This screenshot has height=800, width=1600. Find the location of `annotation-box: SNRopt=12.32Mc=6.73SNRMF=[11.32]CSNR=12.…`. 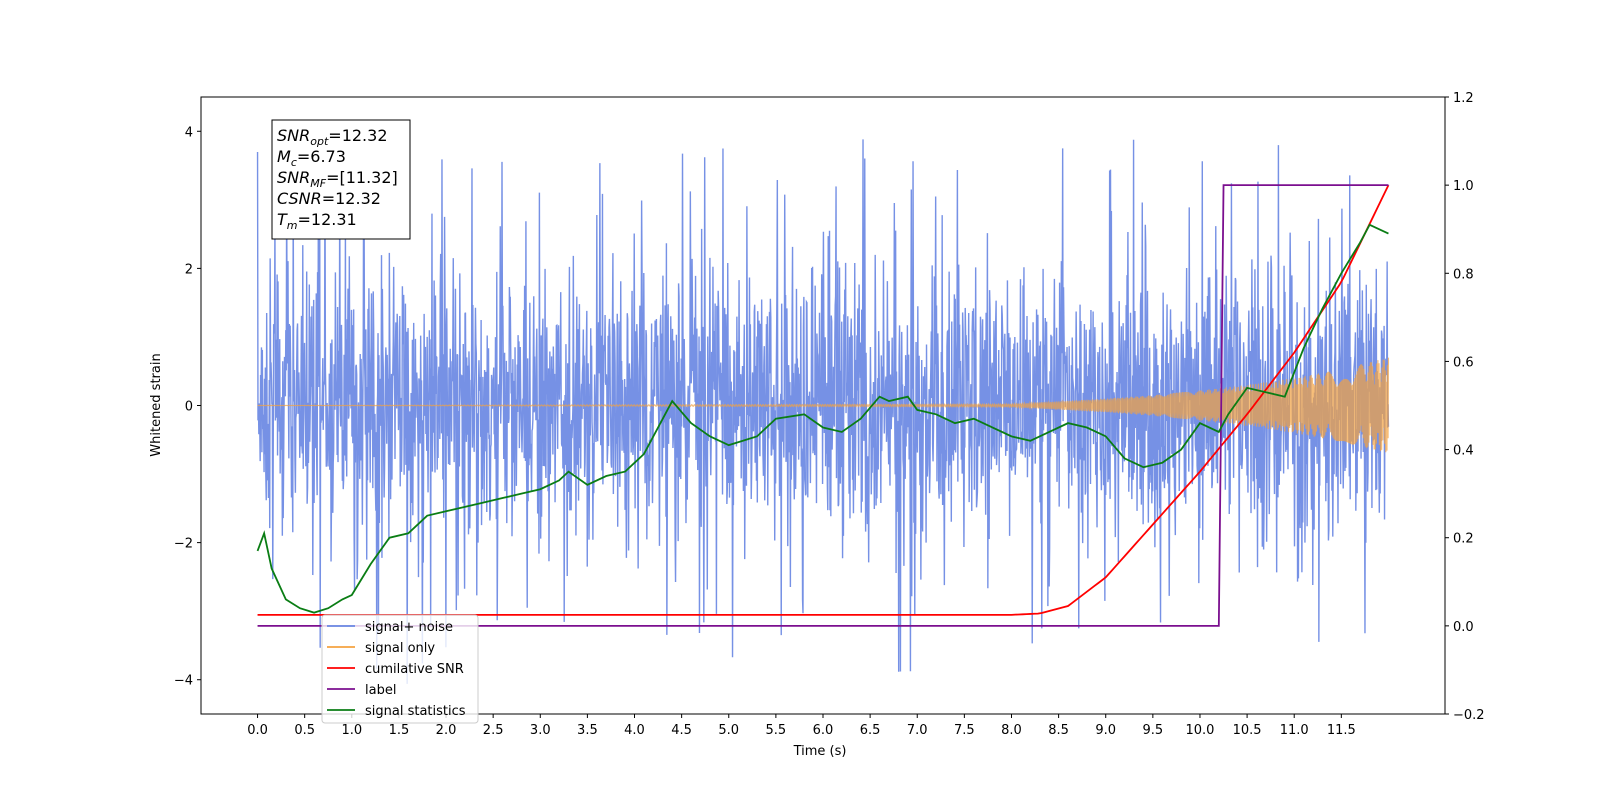

annotation-box: SNRopt=12.32Mc=6.73SNRMF=[11.32]CSNR=12.… is located at coordinates (341, 179).